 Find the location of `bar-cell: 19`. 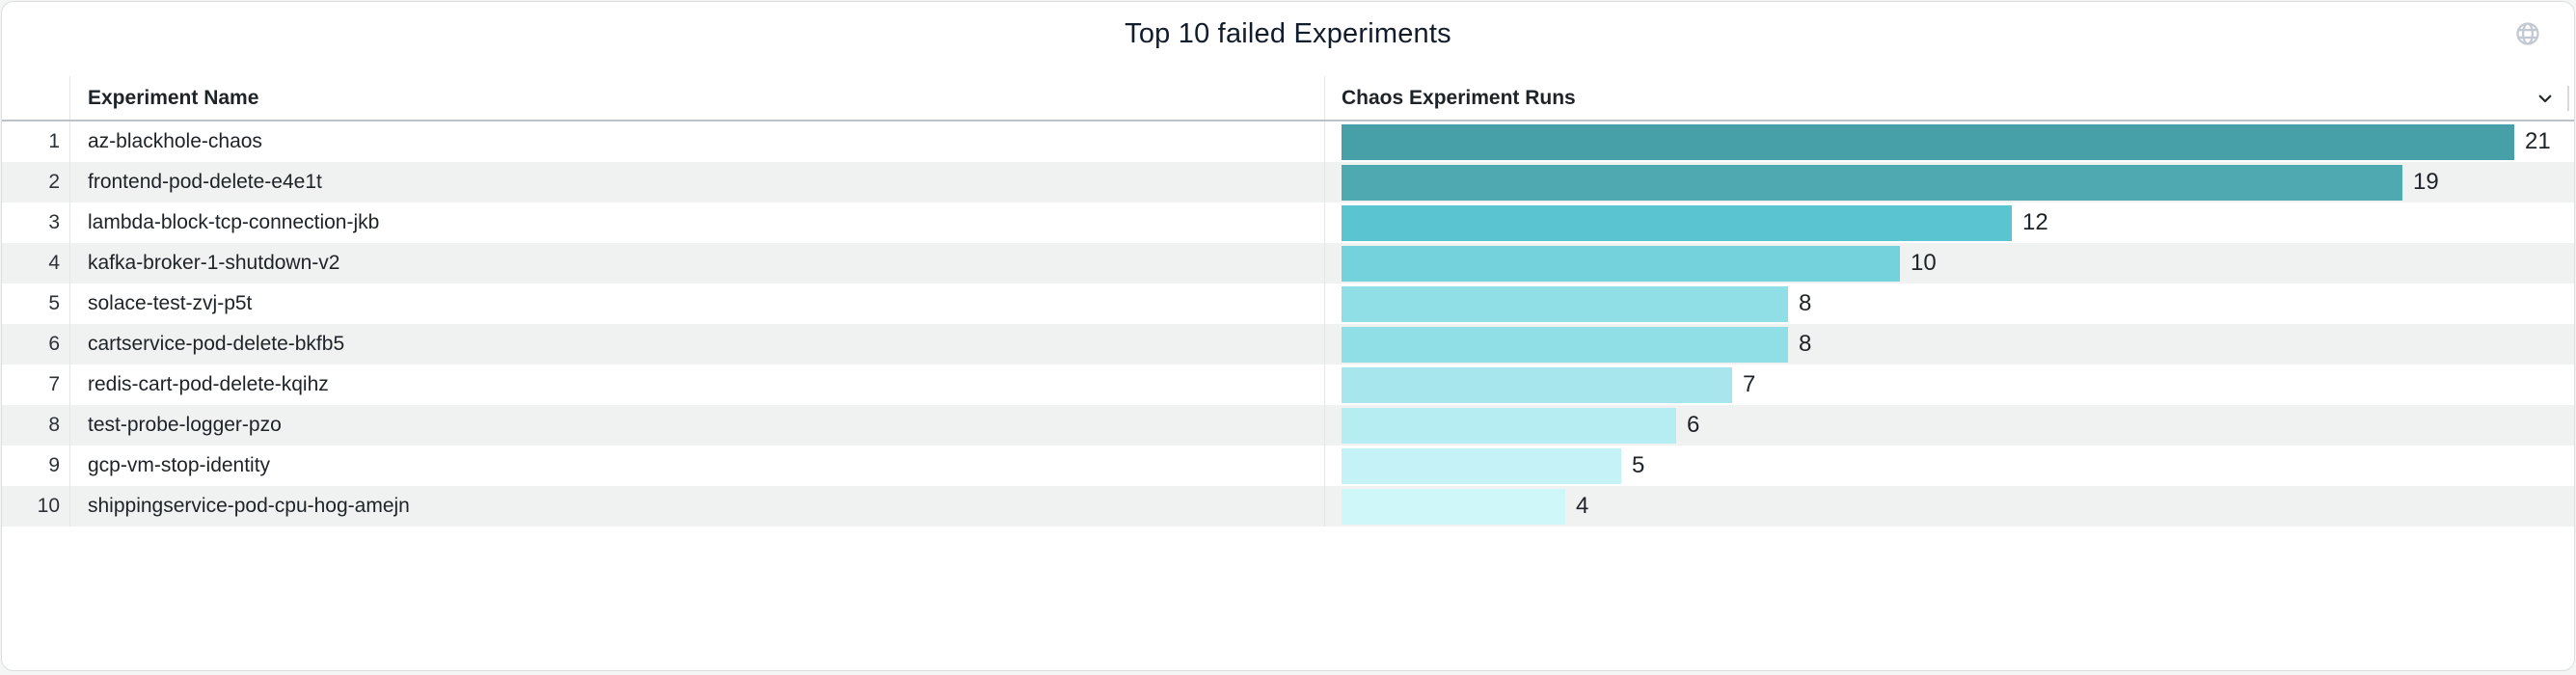

bar-cell: 19 is located at coordinates (1949, 182).